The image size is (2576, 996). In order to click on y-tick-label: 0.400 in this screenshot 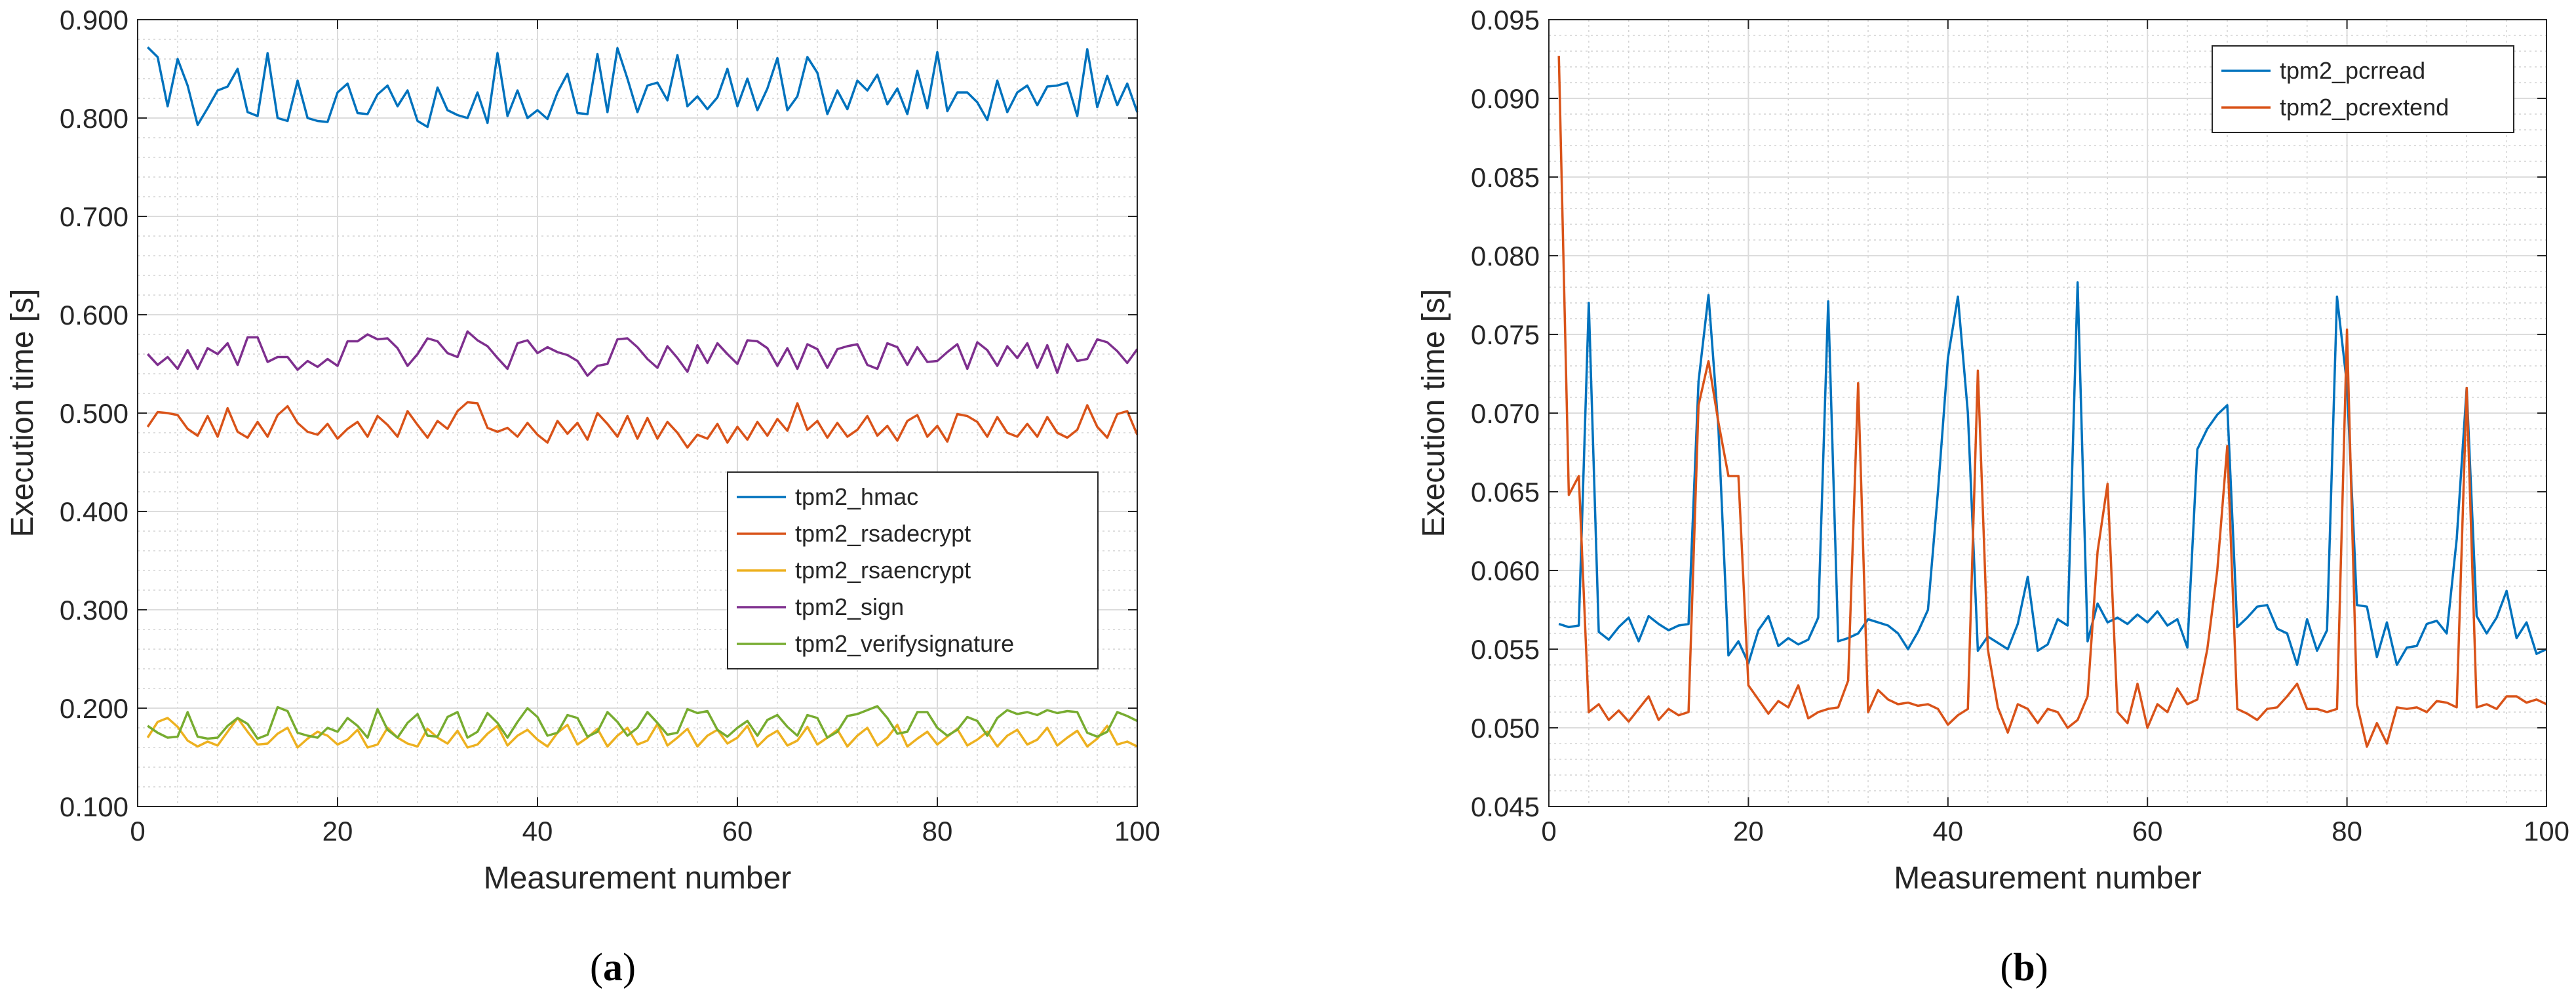, I will do `click(94, 512)`.